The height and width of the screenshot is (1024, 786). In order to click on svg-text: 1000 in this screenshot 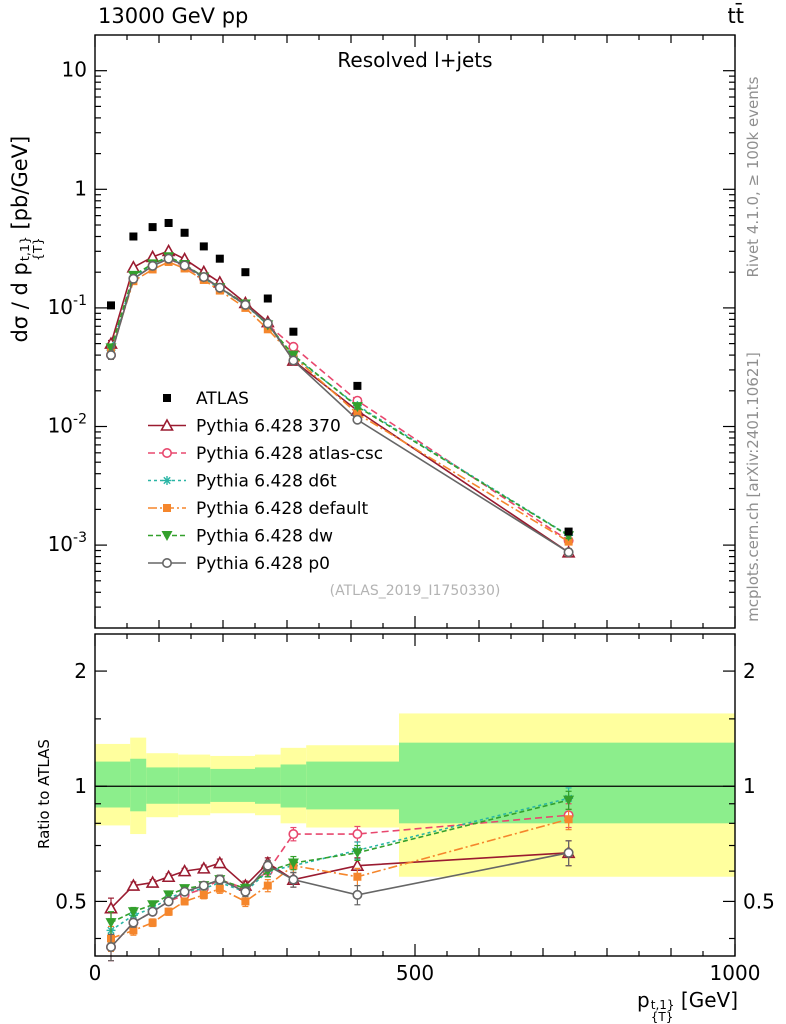, I will do `click(735, 973)`.